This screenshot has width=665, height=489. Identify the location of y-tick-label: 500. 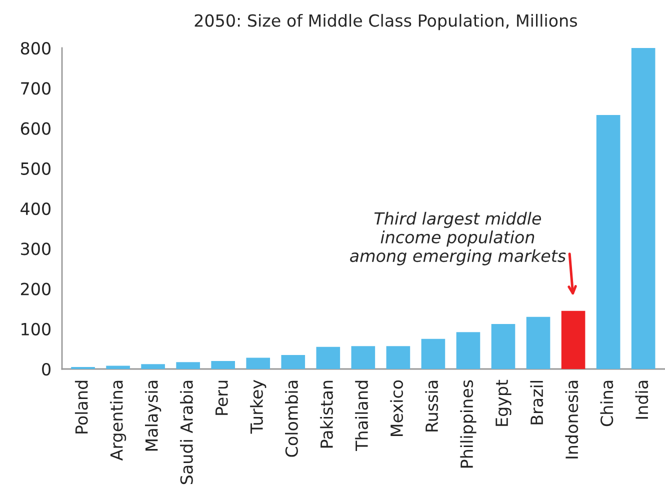
(35, 168).